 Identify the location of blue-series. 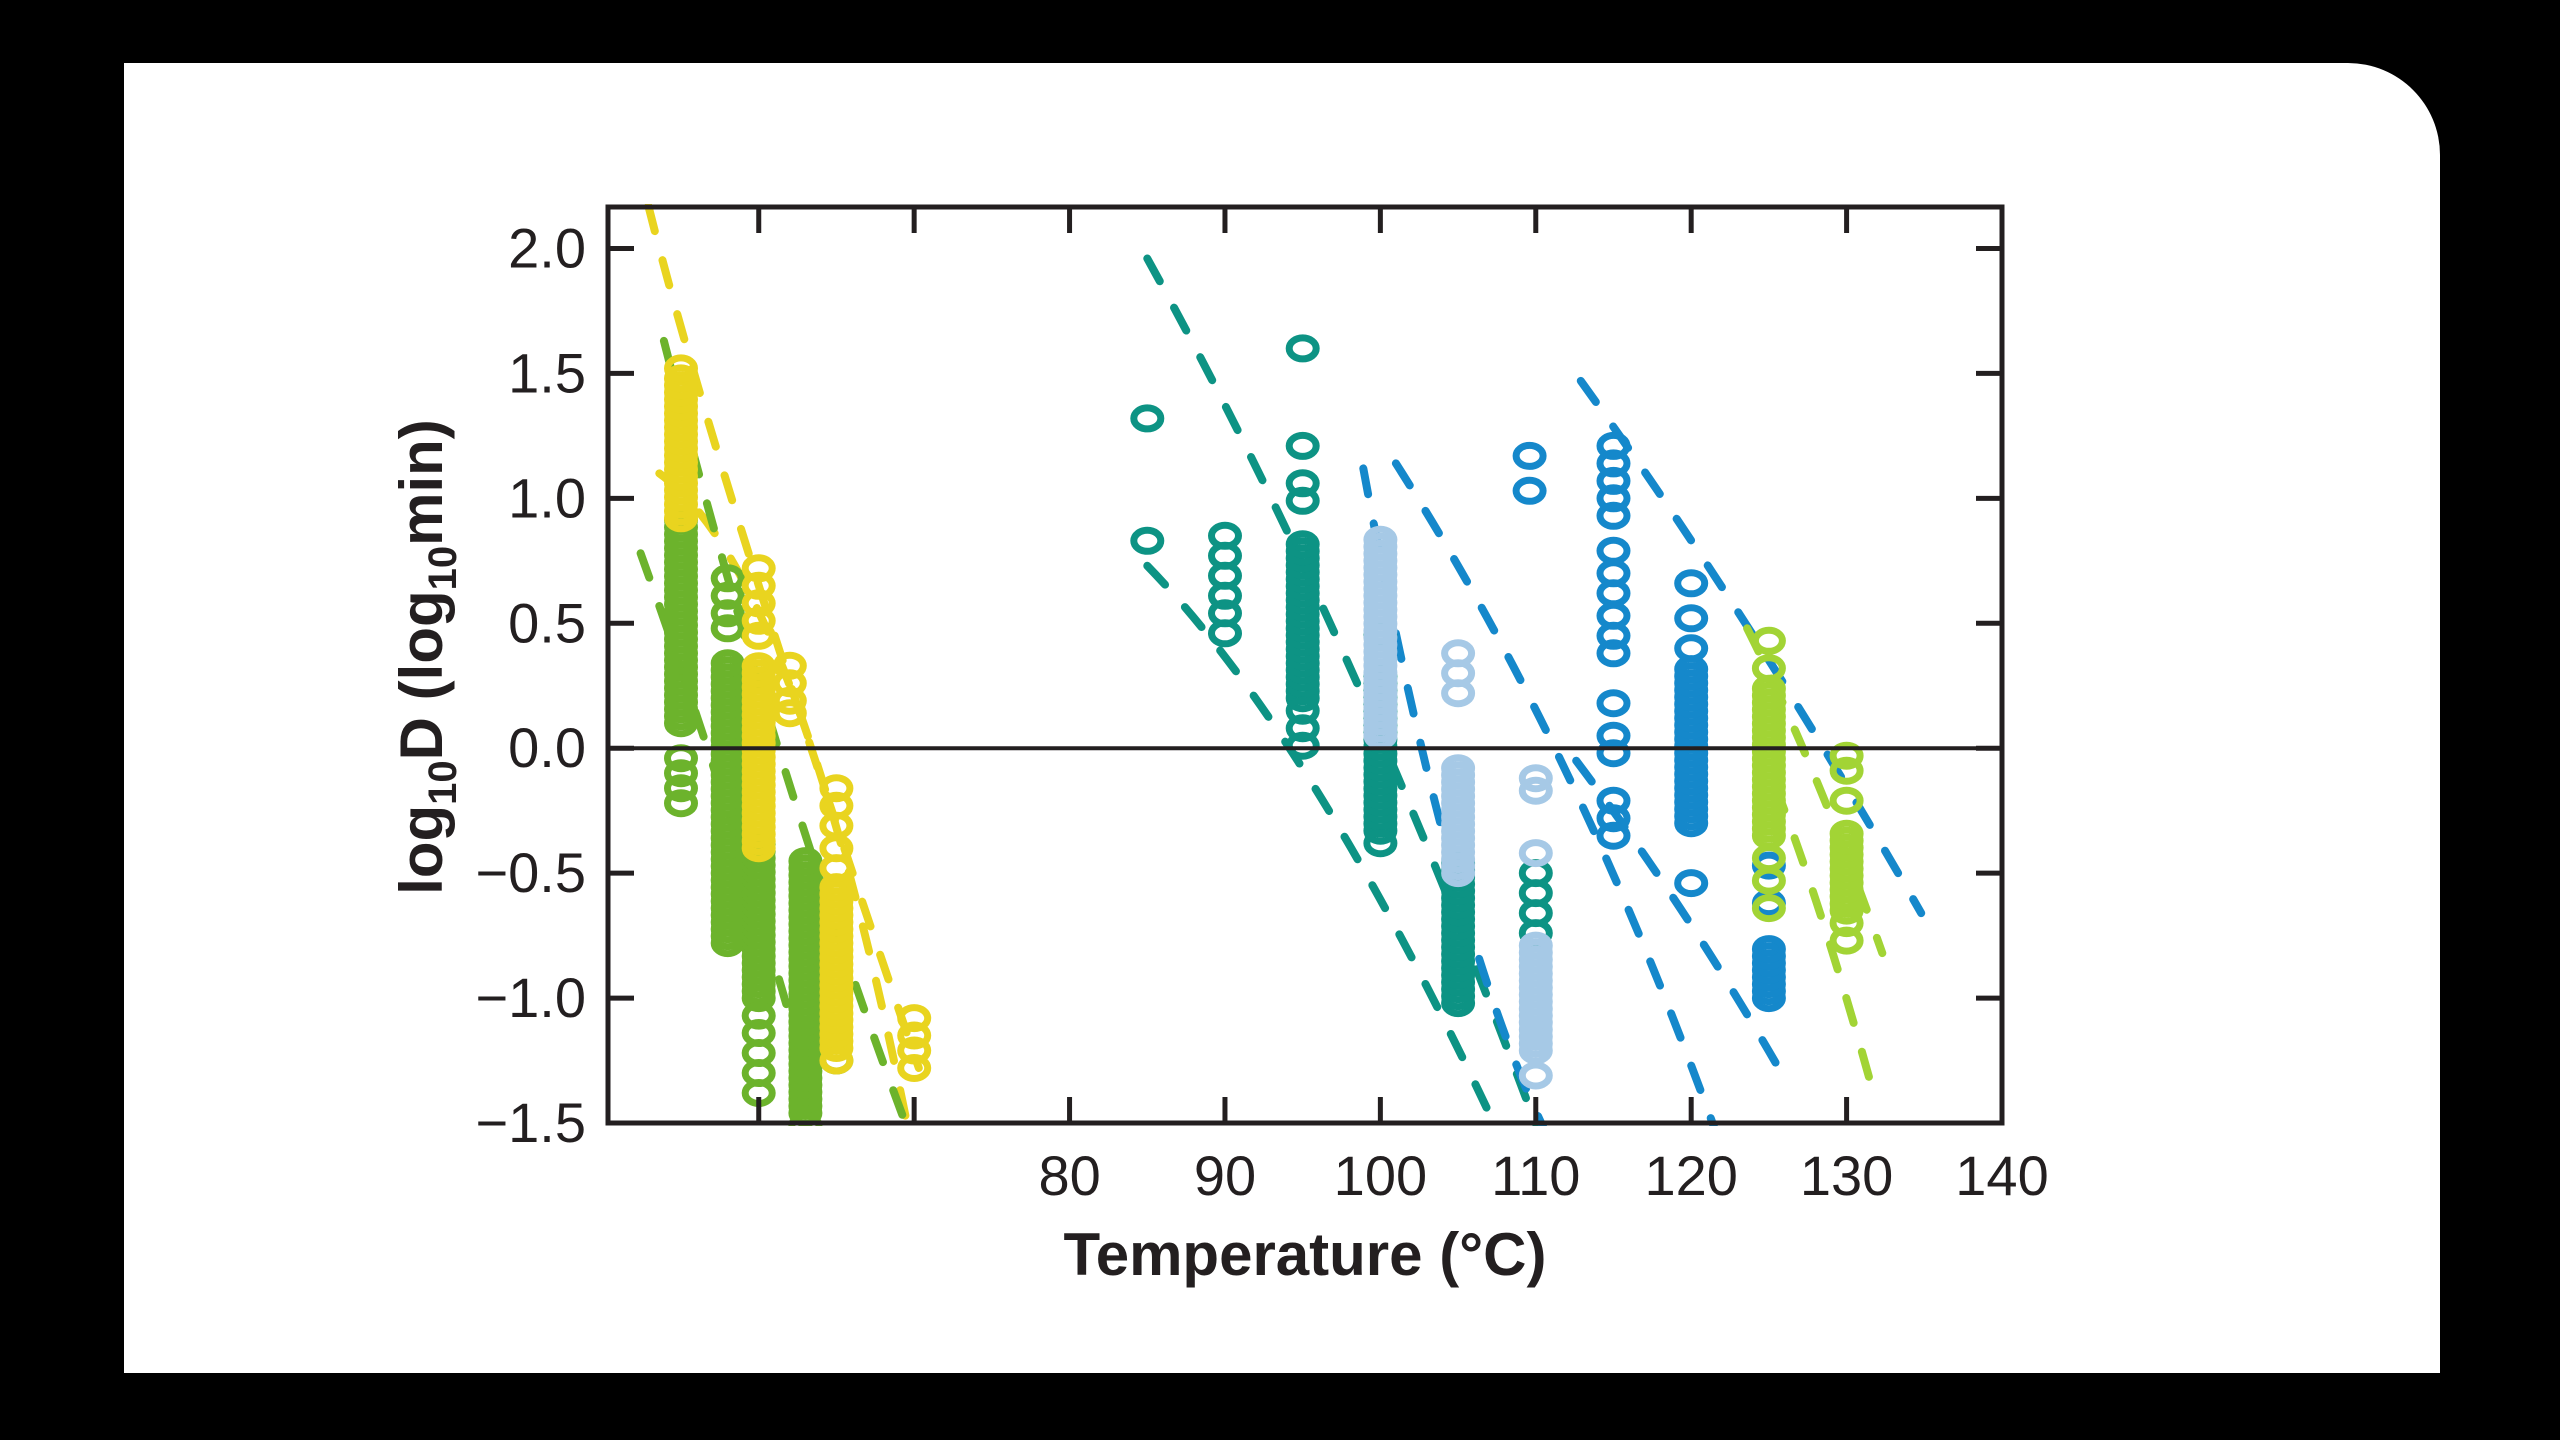
(1649, 722).